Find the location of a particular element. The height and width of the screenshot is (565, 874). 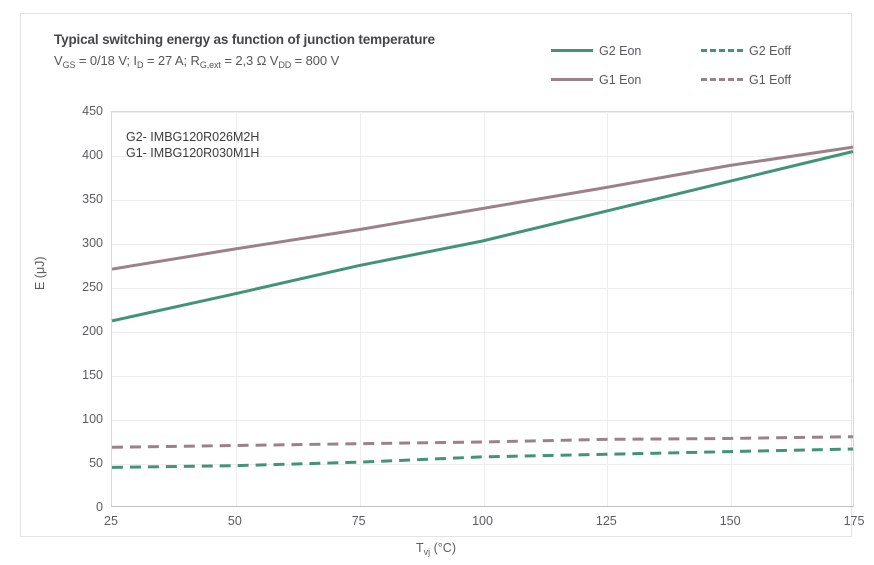

x-tick-label: 125 is located at coordinates (606, 521).